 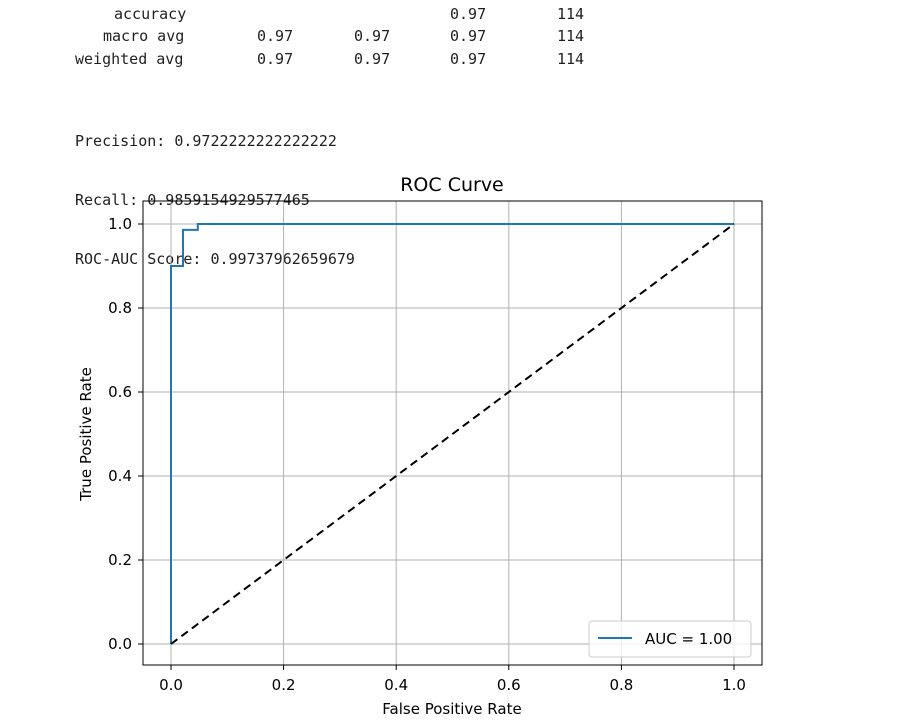 I want to click on x-tick-label: 1.0, so click(x=734, y=685).